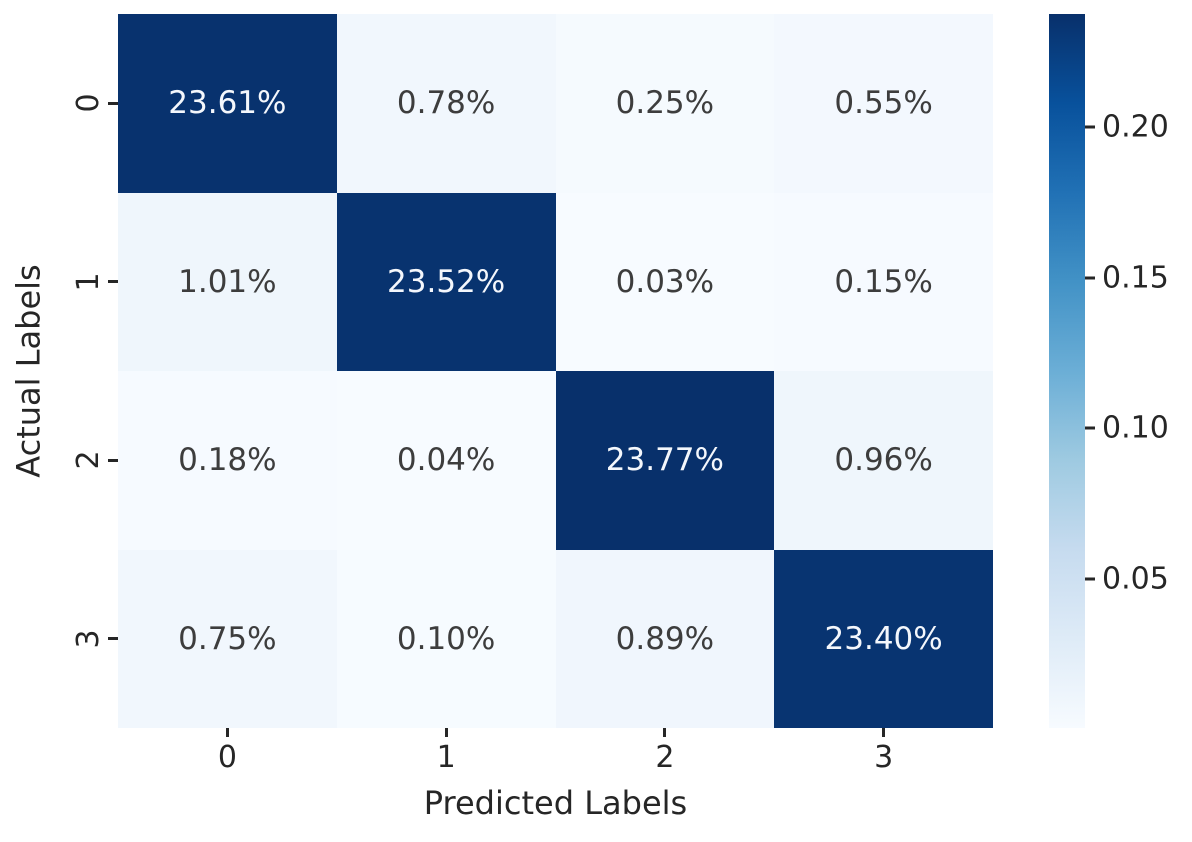 The width and height of the screenshot is (1192, 842). I want to click on y-tick: 3, so click(59, 639).